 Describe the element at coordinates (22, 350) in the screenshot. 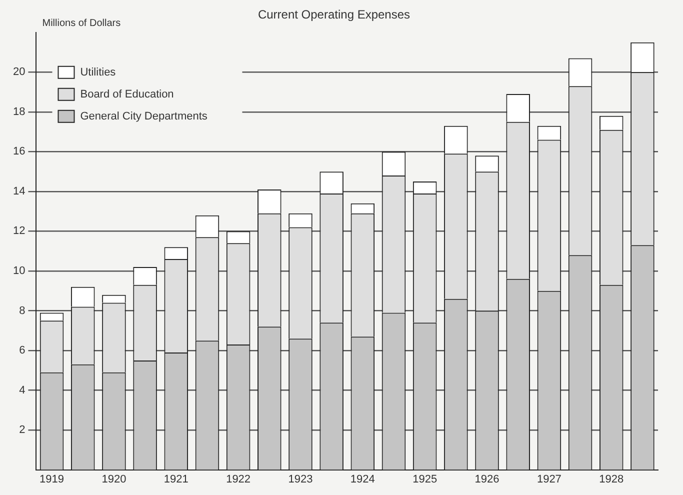

I see `y-tick-label: 6` at that location.